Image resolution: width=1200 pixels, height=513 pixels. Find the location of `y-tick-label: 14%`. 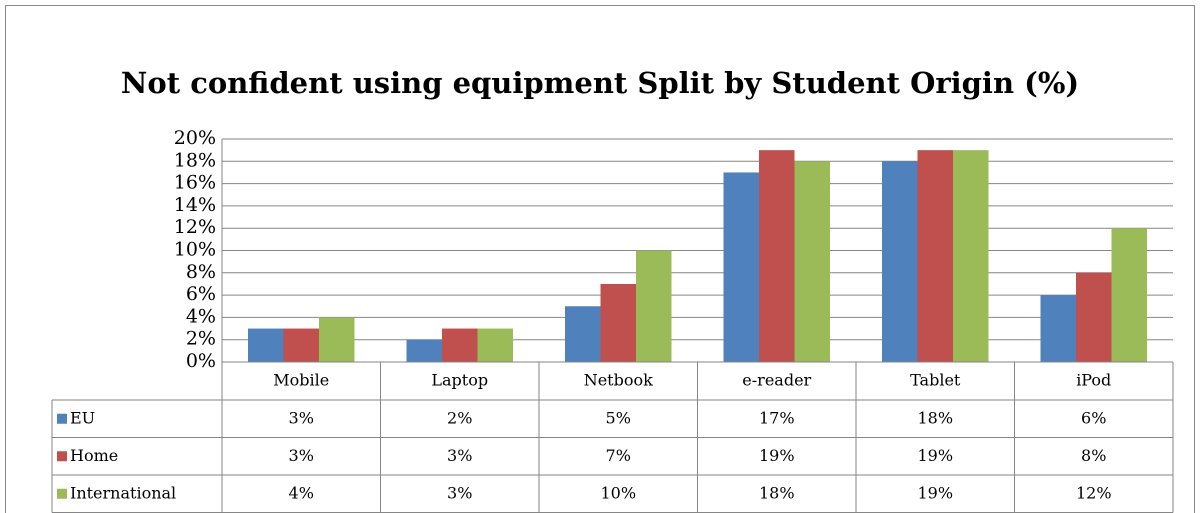

y-tick-label: 14% is located at coordinates (195, 205).